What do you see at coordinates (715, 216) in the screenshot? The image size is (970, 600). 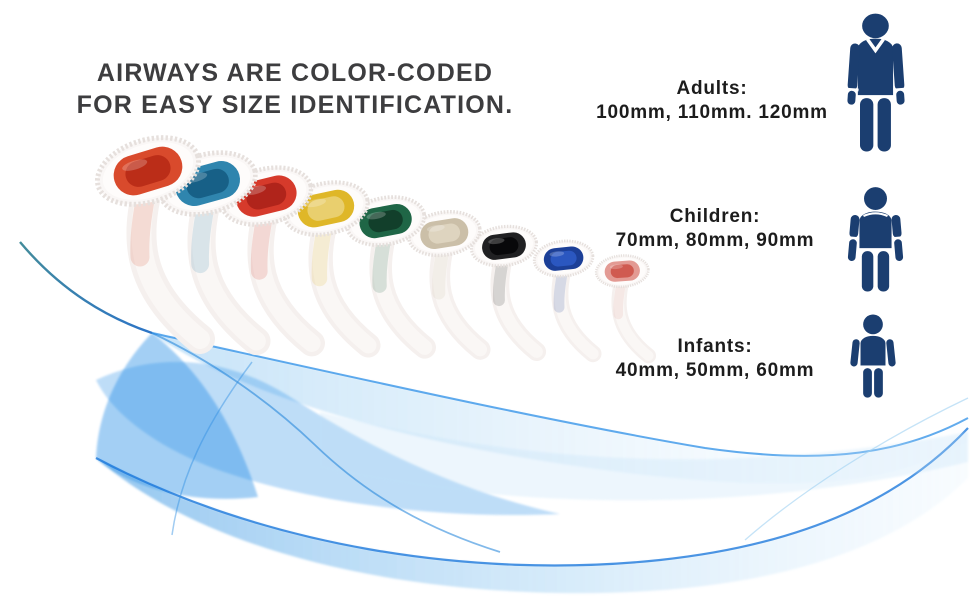 I see `children-label: Children:` at bounding box center [715, 216].